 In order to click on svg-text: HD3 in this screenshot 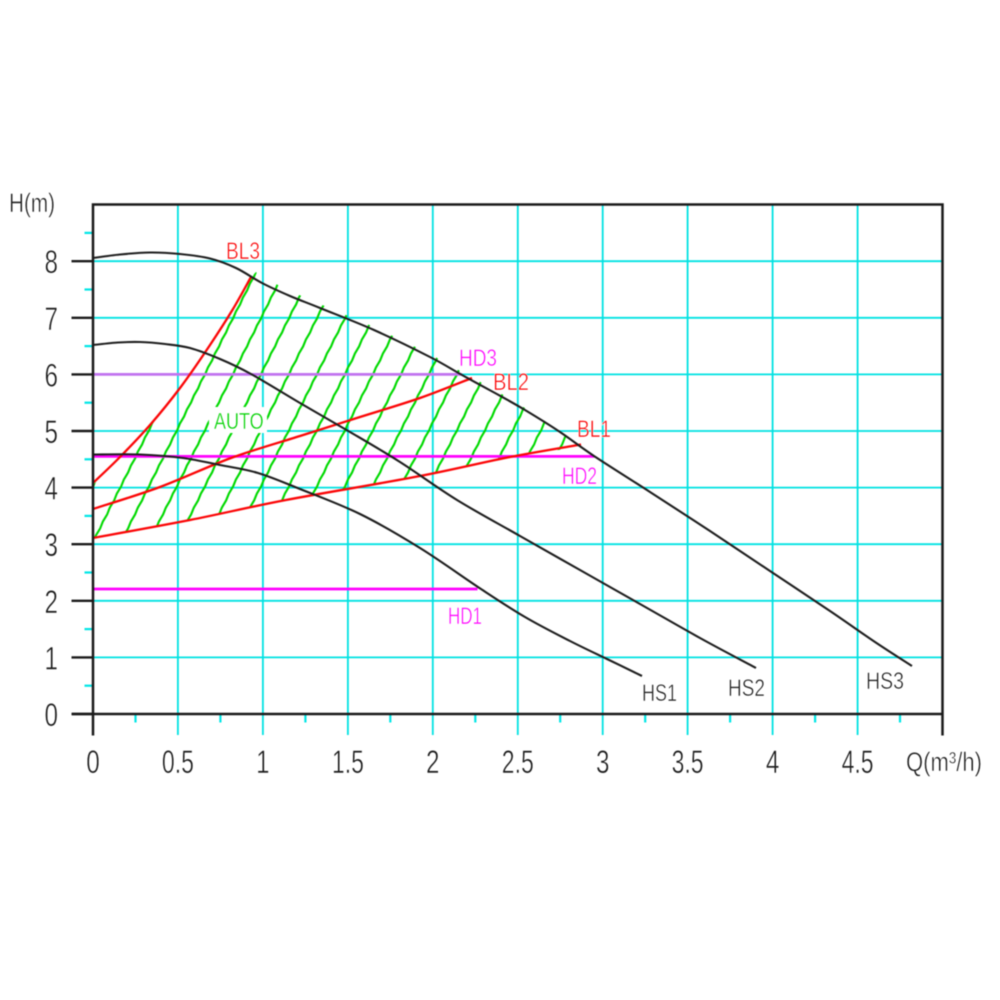, I will do `click(478, 358)`.